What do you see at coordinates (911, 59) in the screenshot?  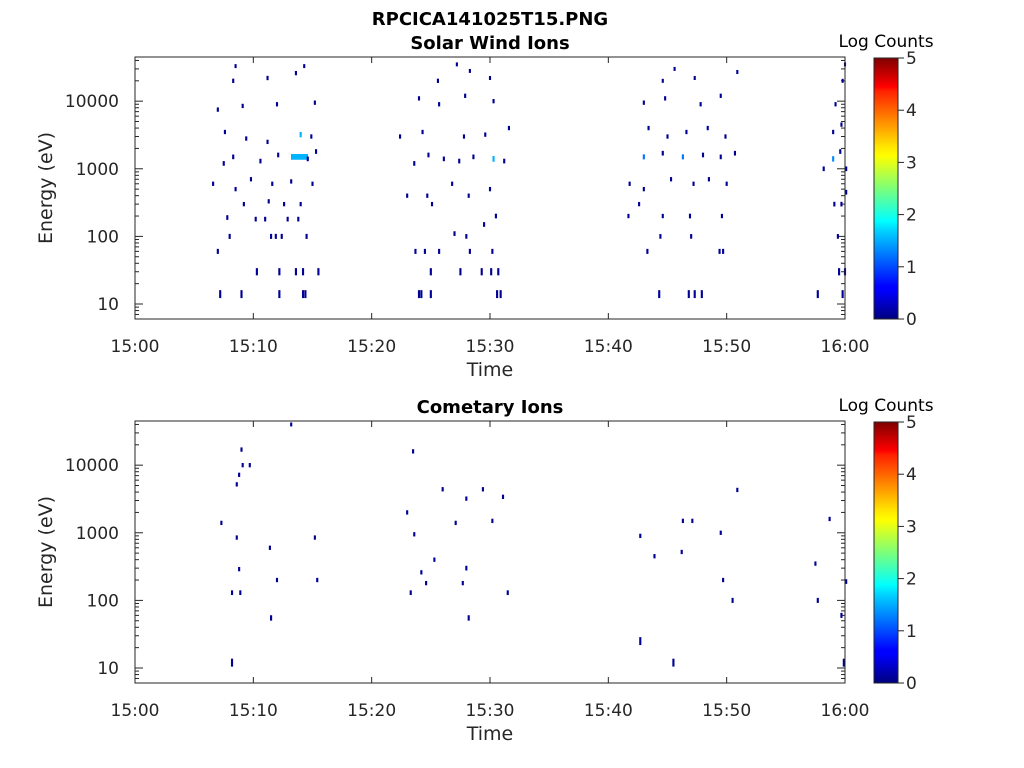 I see `colorbar-tick-label: 5` at bounding box center [911, 59].